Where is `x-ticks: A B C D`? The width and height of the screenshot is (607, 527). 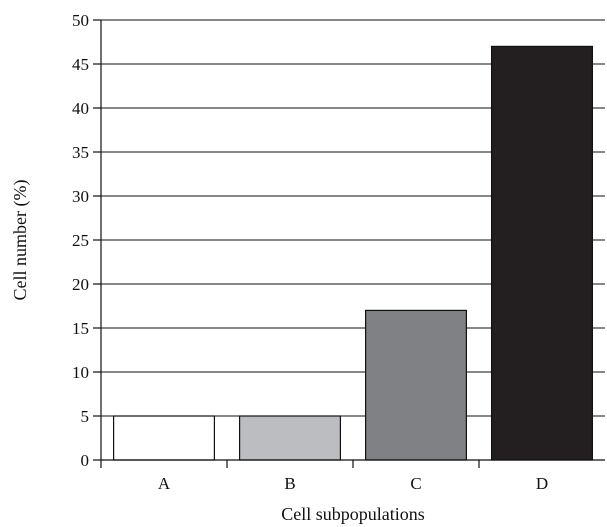 x-ticks: A B C D is located at coordinates (324, 476).